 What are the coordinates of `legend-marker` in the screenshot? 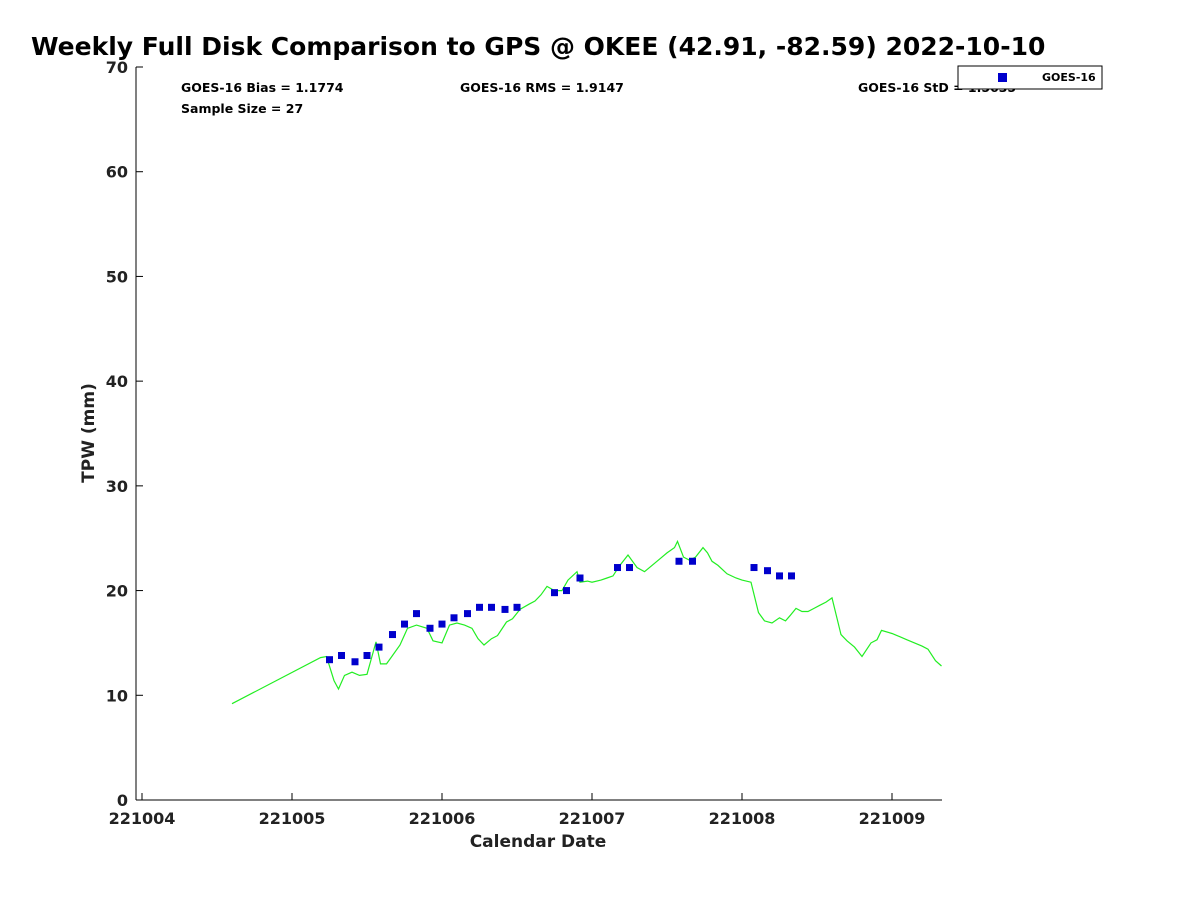 It's located at (1002, 77).